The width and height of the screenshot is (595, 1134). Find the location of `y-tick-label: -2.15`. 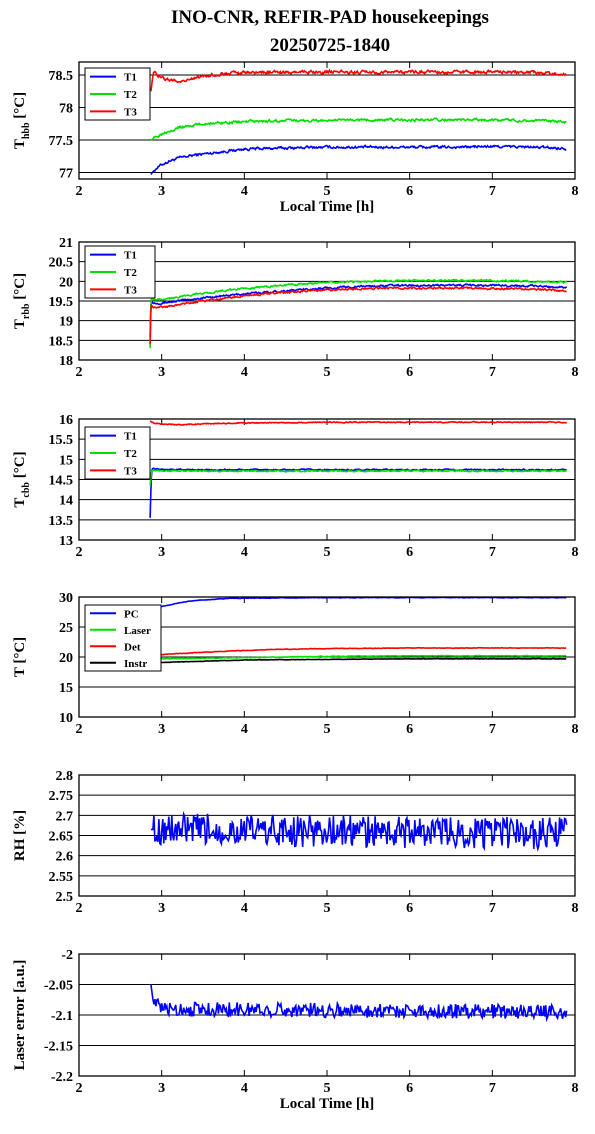

y-tick-label: -2.15 is located at coordinates (58, 1047).